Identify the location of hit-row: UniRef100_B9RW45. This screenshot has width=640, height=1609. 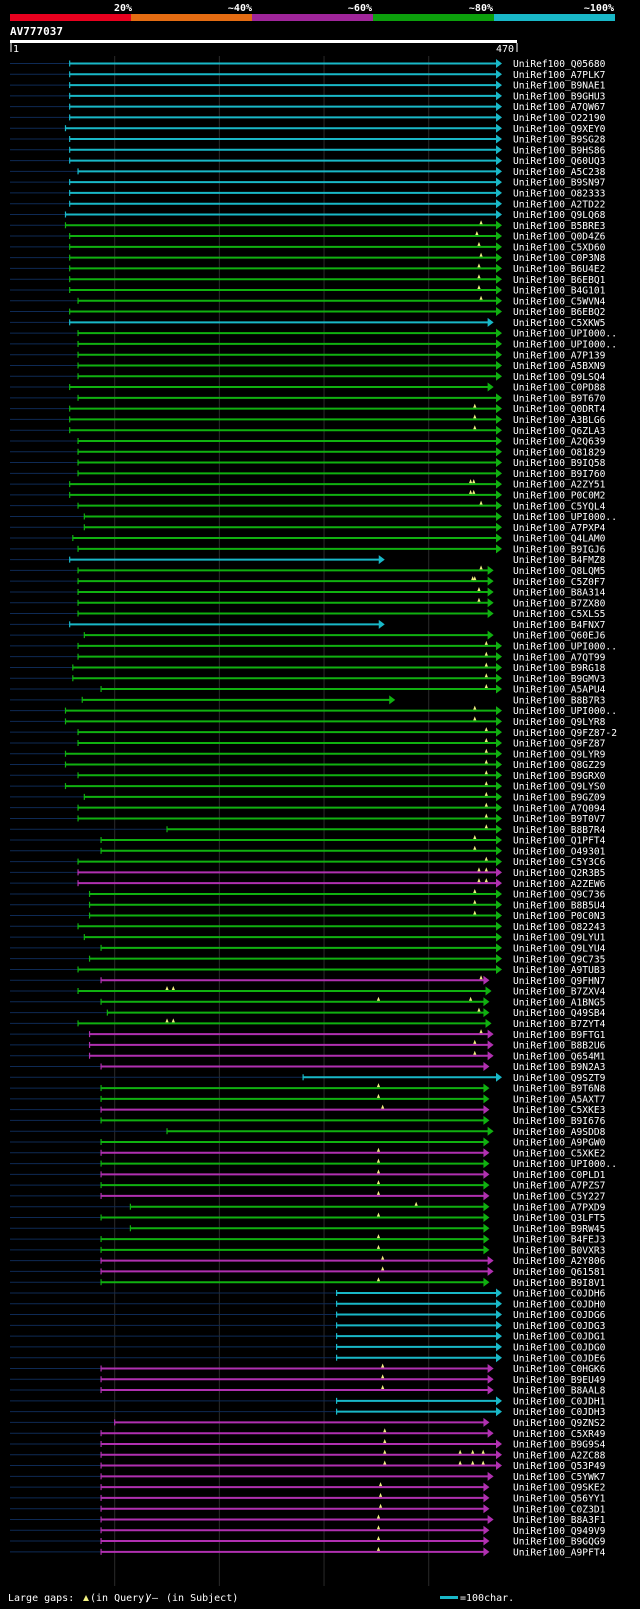
(307, 1229).